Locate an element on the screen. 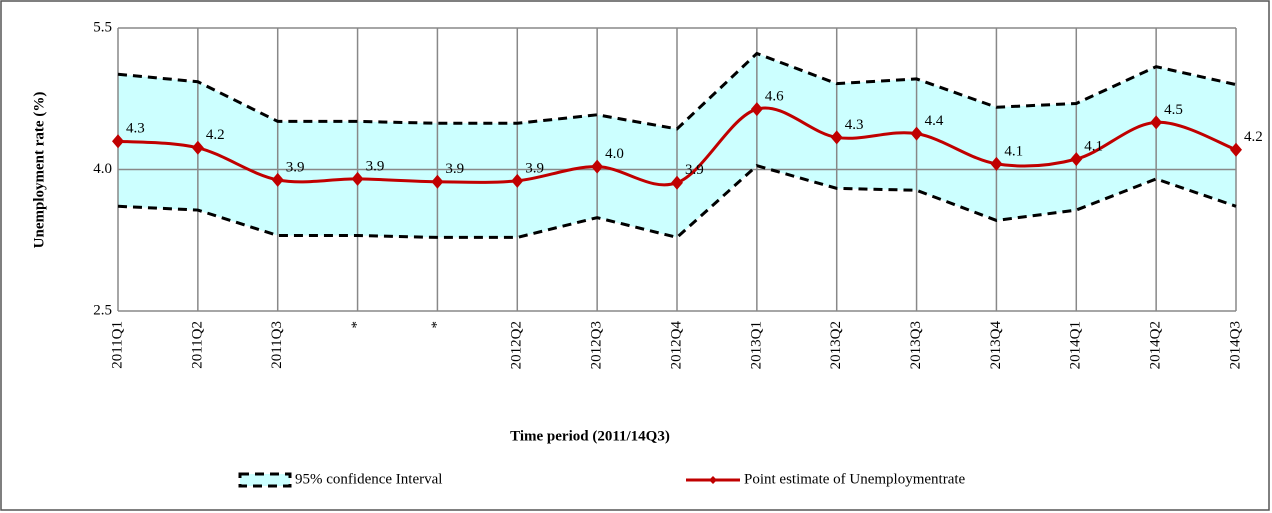  x-tick-label: 2011Q1 is located at coordinates (117, 345).